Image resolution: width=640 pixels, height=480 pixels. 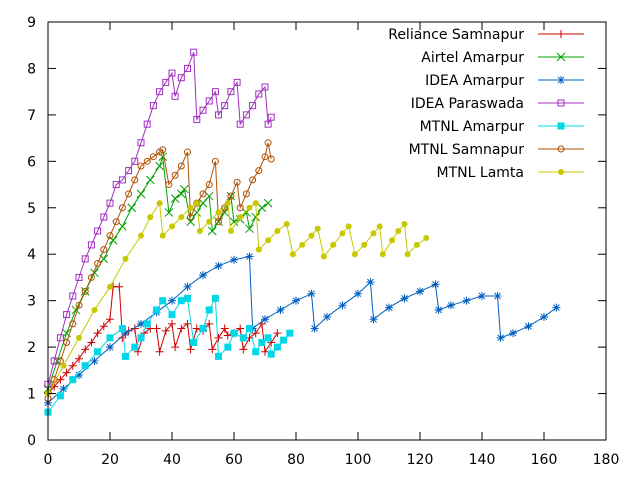 I want to click on legend-item: IDEA Paraswada, so click(x=497, y=104).